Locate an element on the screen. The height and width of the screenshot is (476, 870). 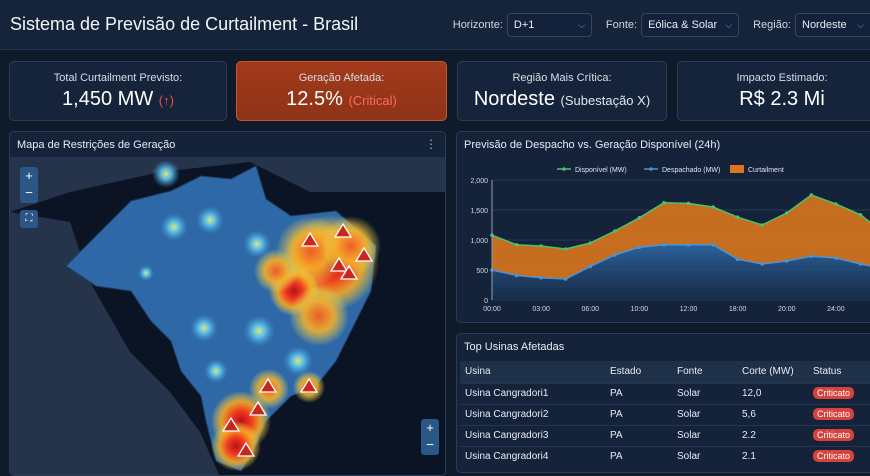
legend-label: Curtailment is located at coordinates (766, 170).